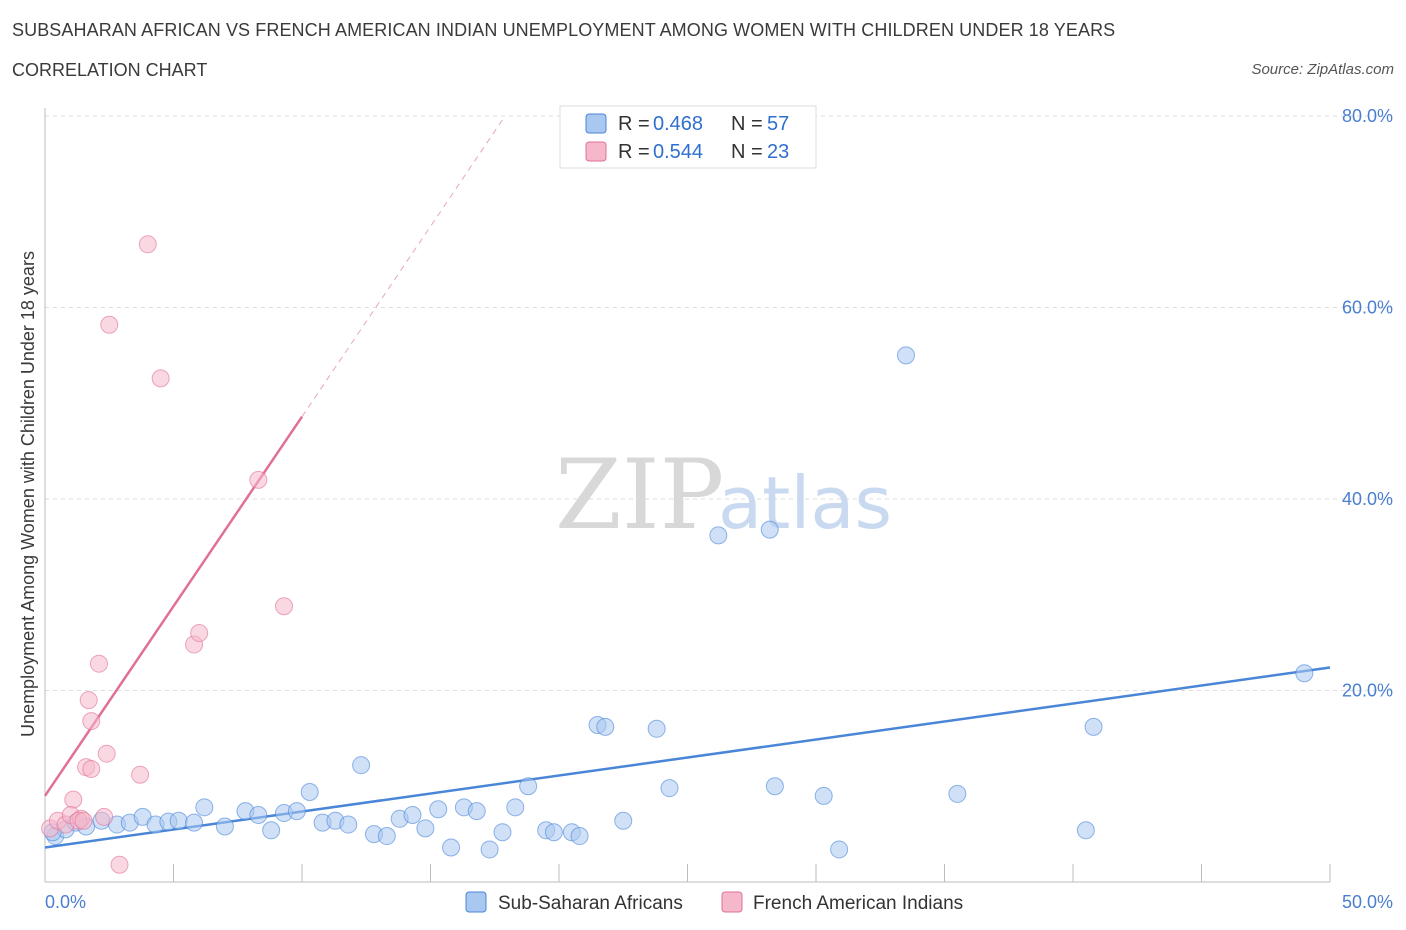 This screenshot has width=1406, height=930. Describe the element at coordinates (858, 903) in the screenshot. I see `series-label-french-american-indian: French American Indians` at that location.